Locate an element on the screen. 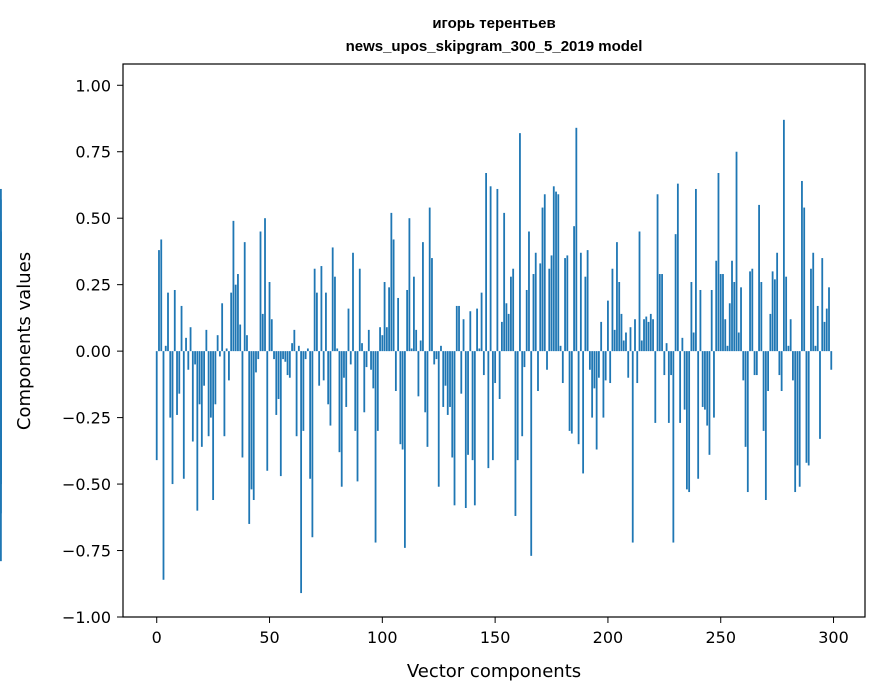 The image size is (880, 696). y-tick-label: −0.50 is located at coordinates (86, 484).